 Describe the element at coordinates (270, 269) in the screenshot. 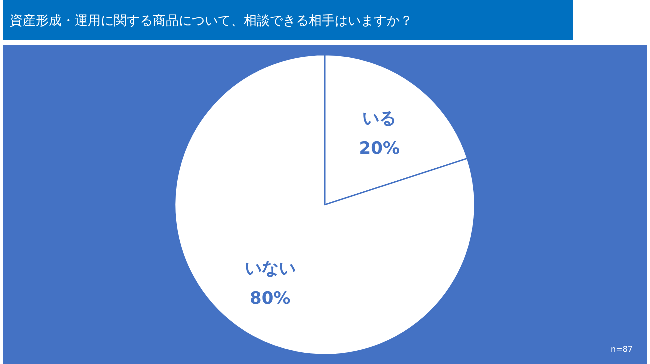

I see `slice-label: いない` at that location.